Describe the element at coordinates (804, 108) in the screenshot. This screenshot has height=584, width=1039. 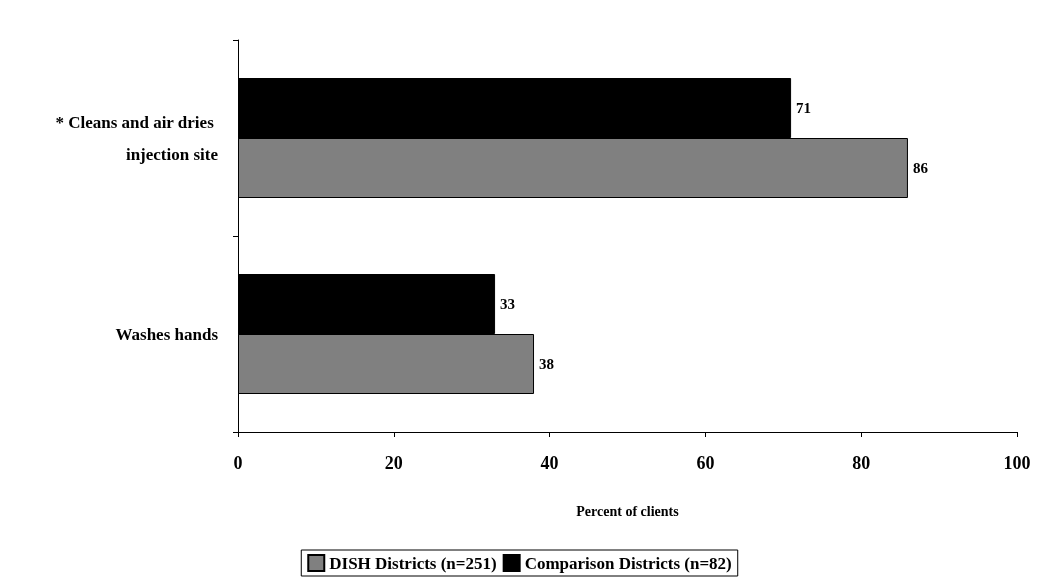
I see `data-label: 71` at that location.